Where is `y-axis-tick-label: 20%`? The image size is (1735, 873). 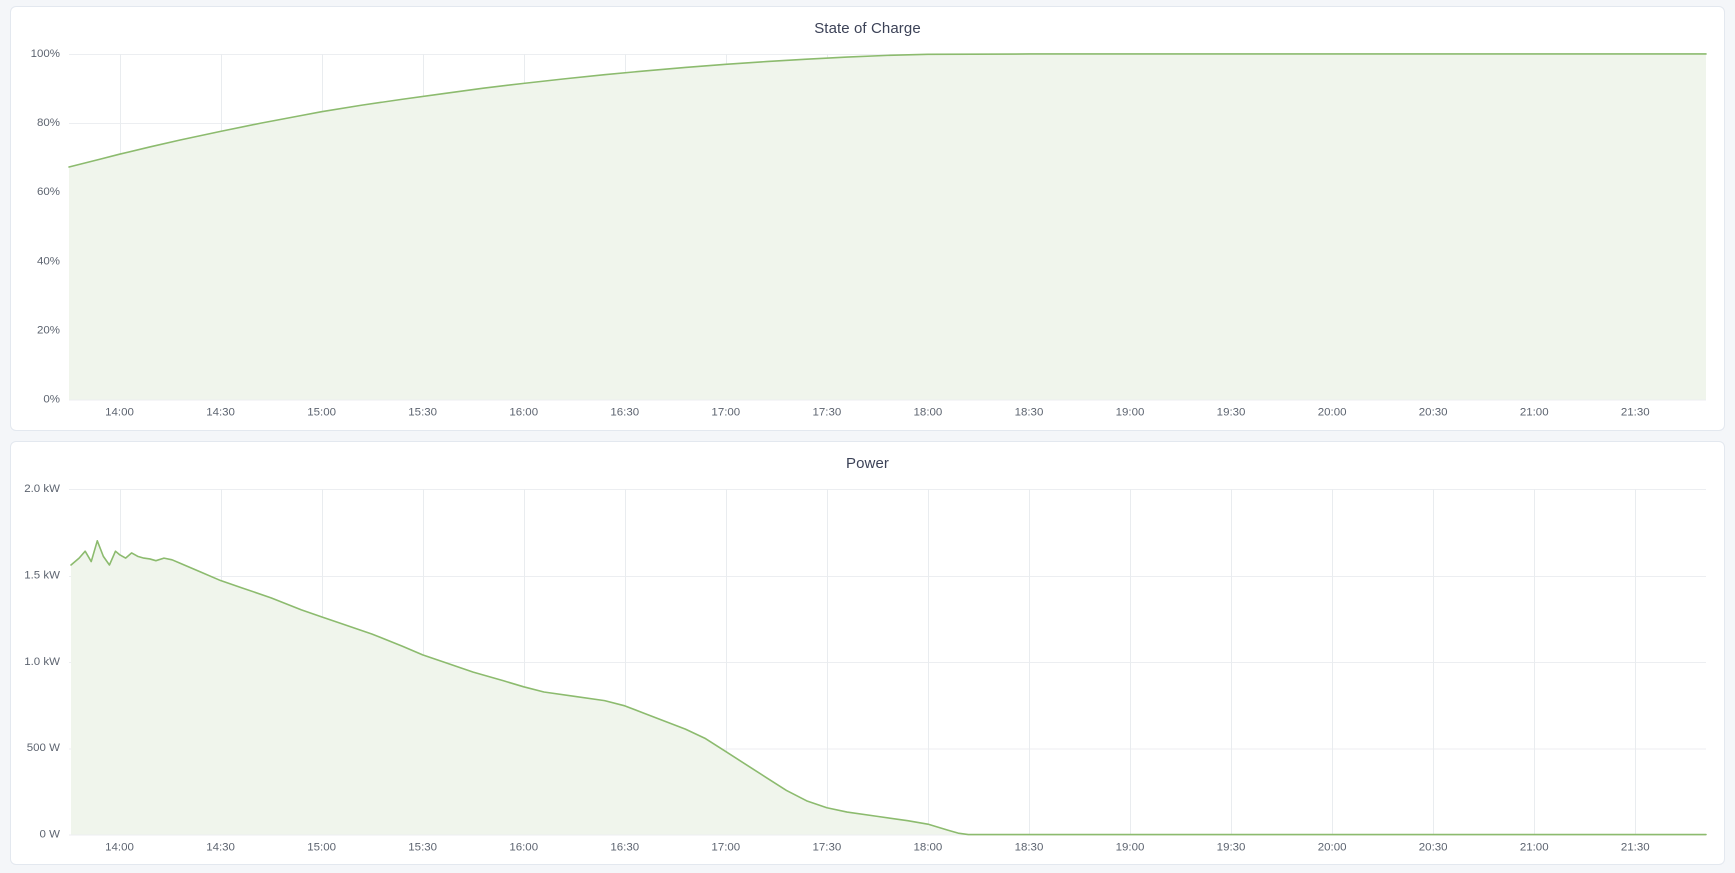
y-axis-tick-label: 20% is located at coordinates (48, 330).